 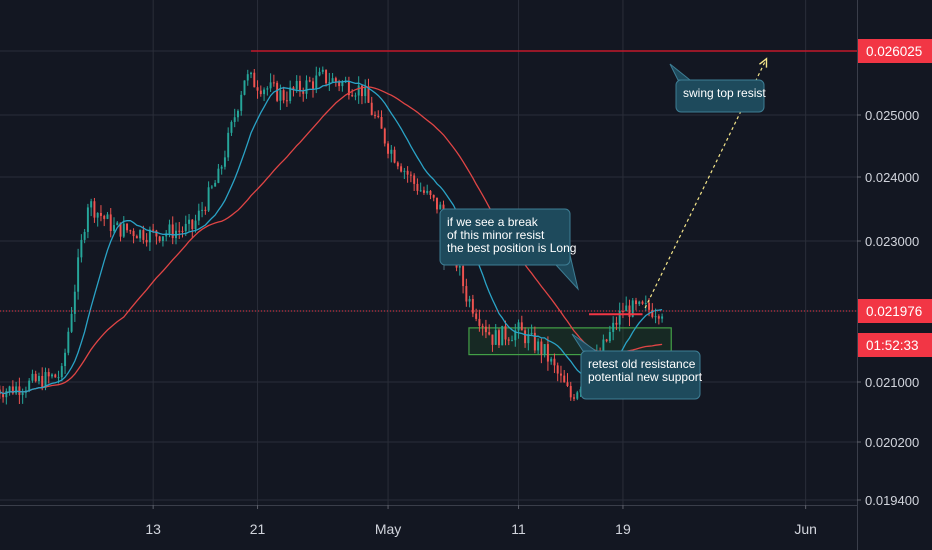 What do you see at coordinates (717, 88) in the screenshot?
I see `swing-callout: swing top resist` at bounding box center [717, 88].